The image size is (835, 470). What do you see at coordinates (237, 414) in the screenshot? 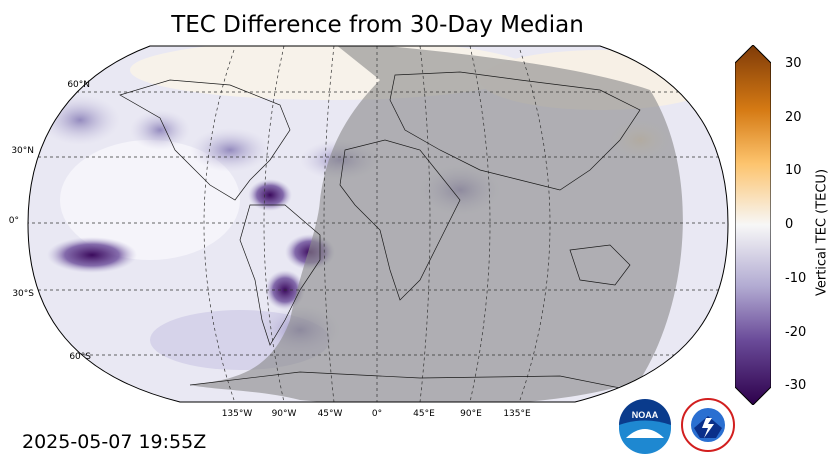
I see `lon-label-135w: 135°W` at bounding box center [237, 414].